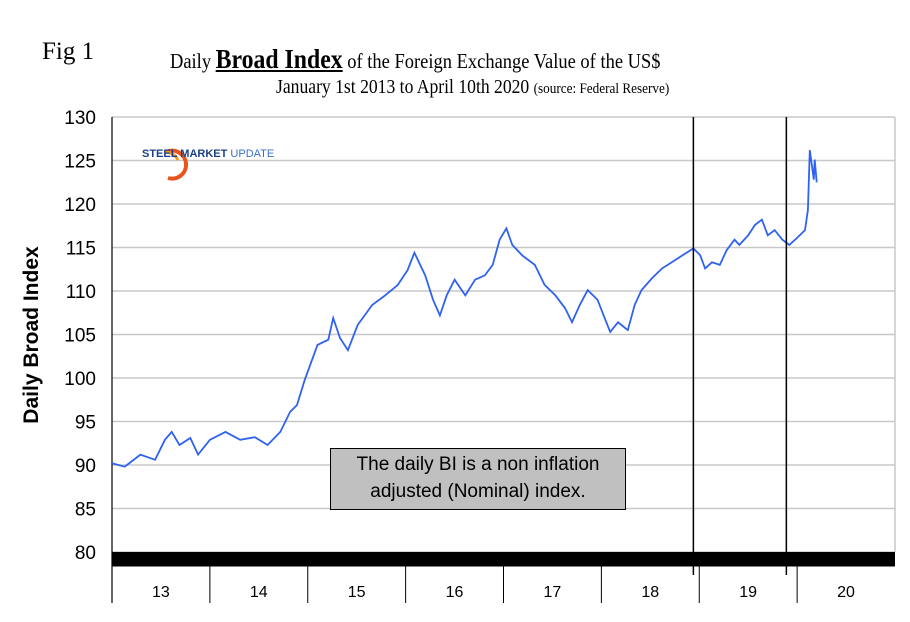  I want to click on source-note: (source: Federal Reserve), so click(601, 89).